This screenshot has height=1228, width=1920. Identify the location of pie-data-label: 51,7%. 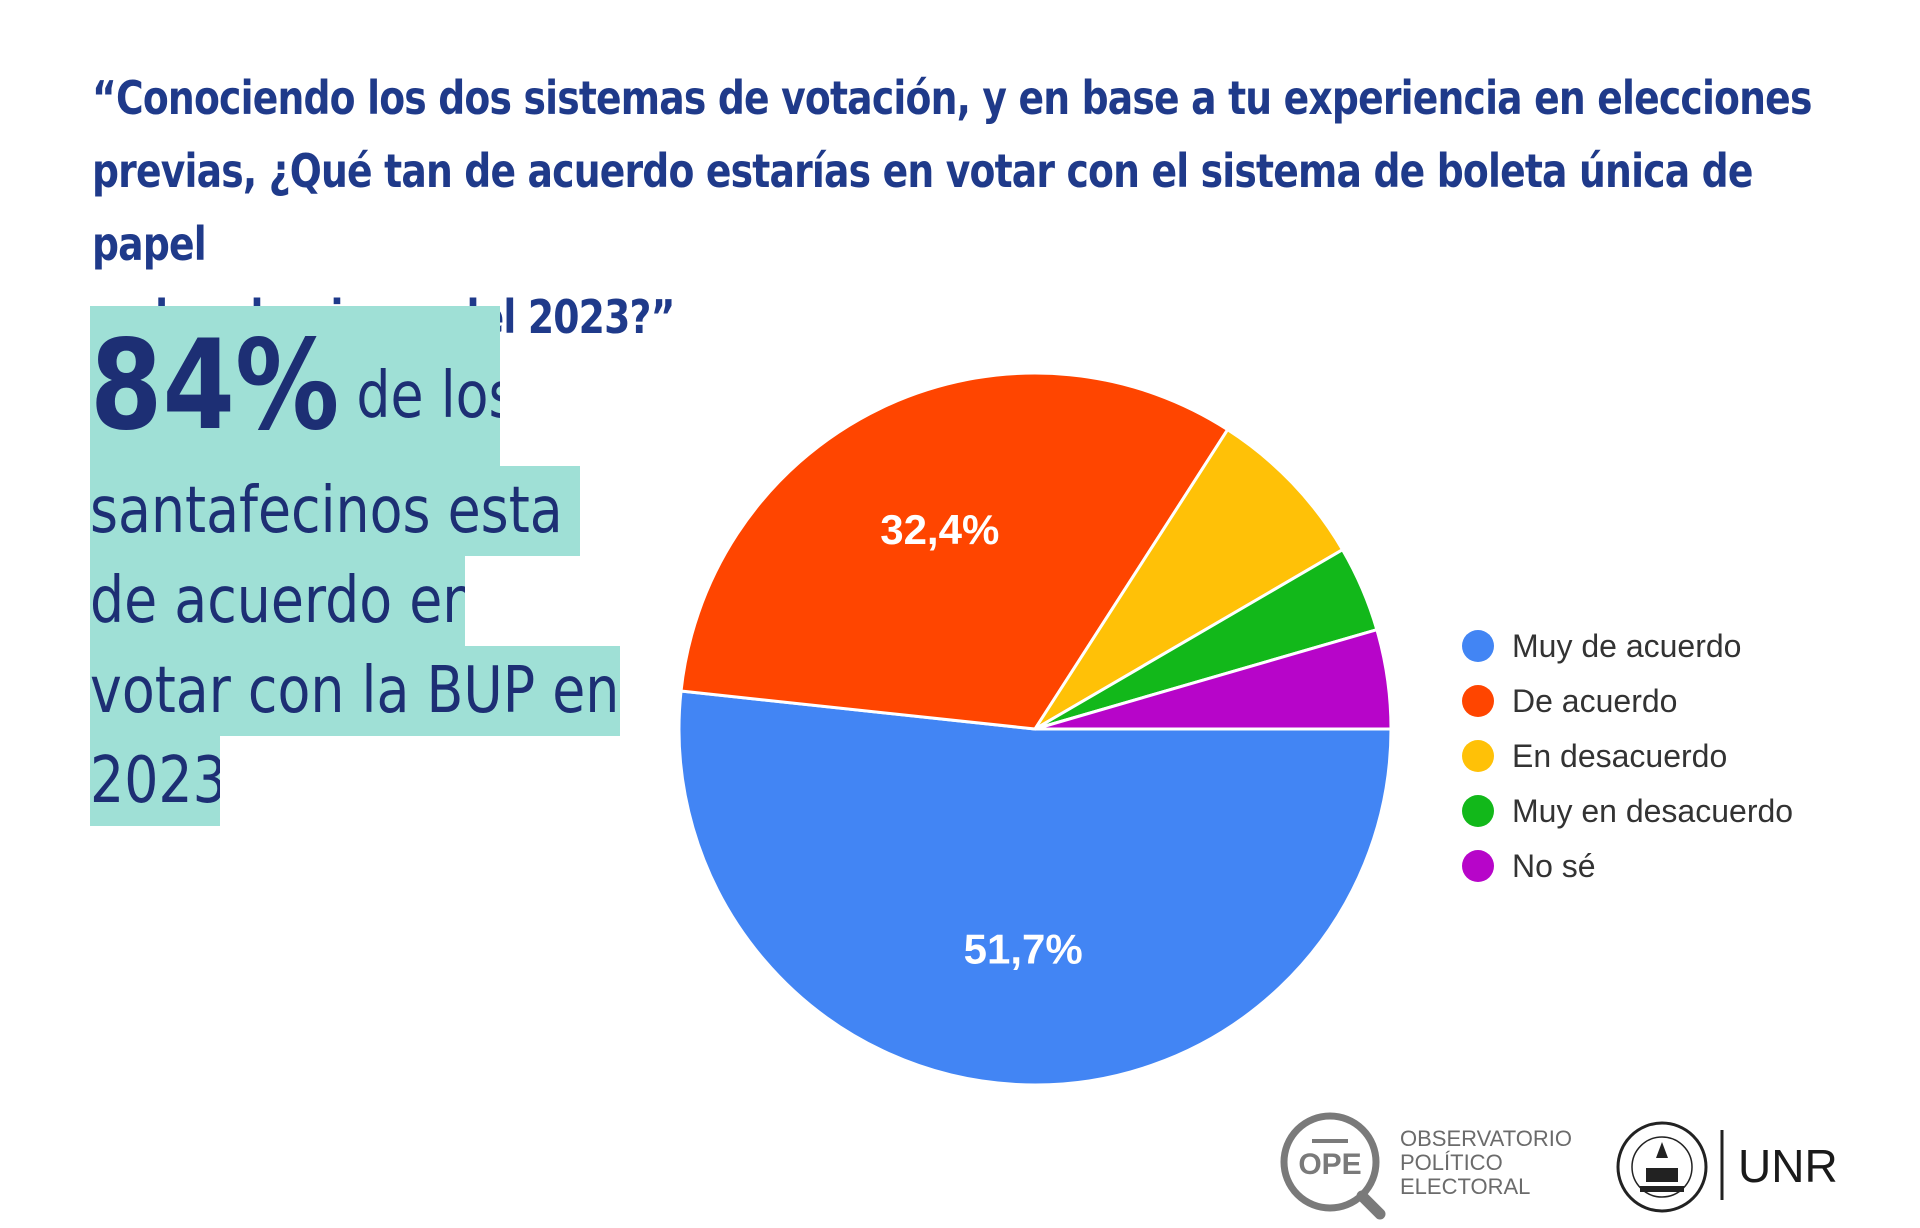
(1023, 948).